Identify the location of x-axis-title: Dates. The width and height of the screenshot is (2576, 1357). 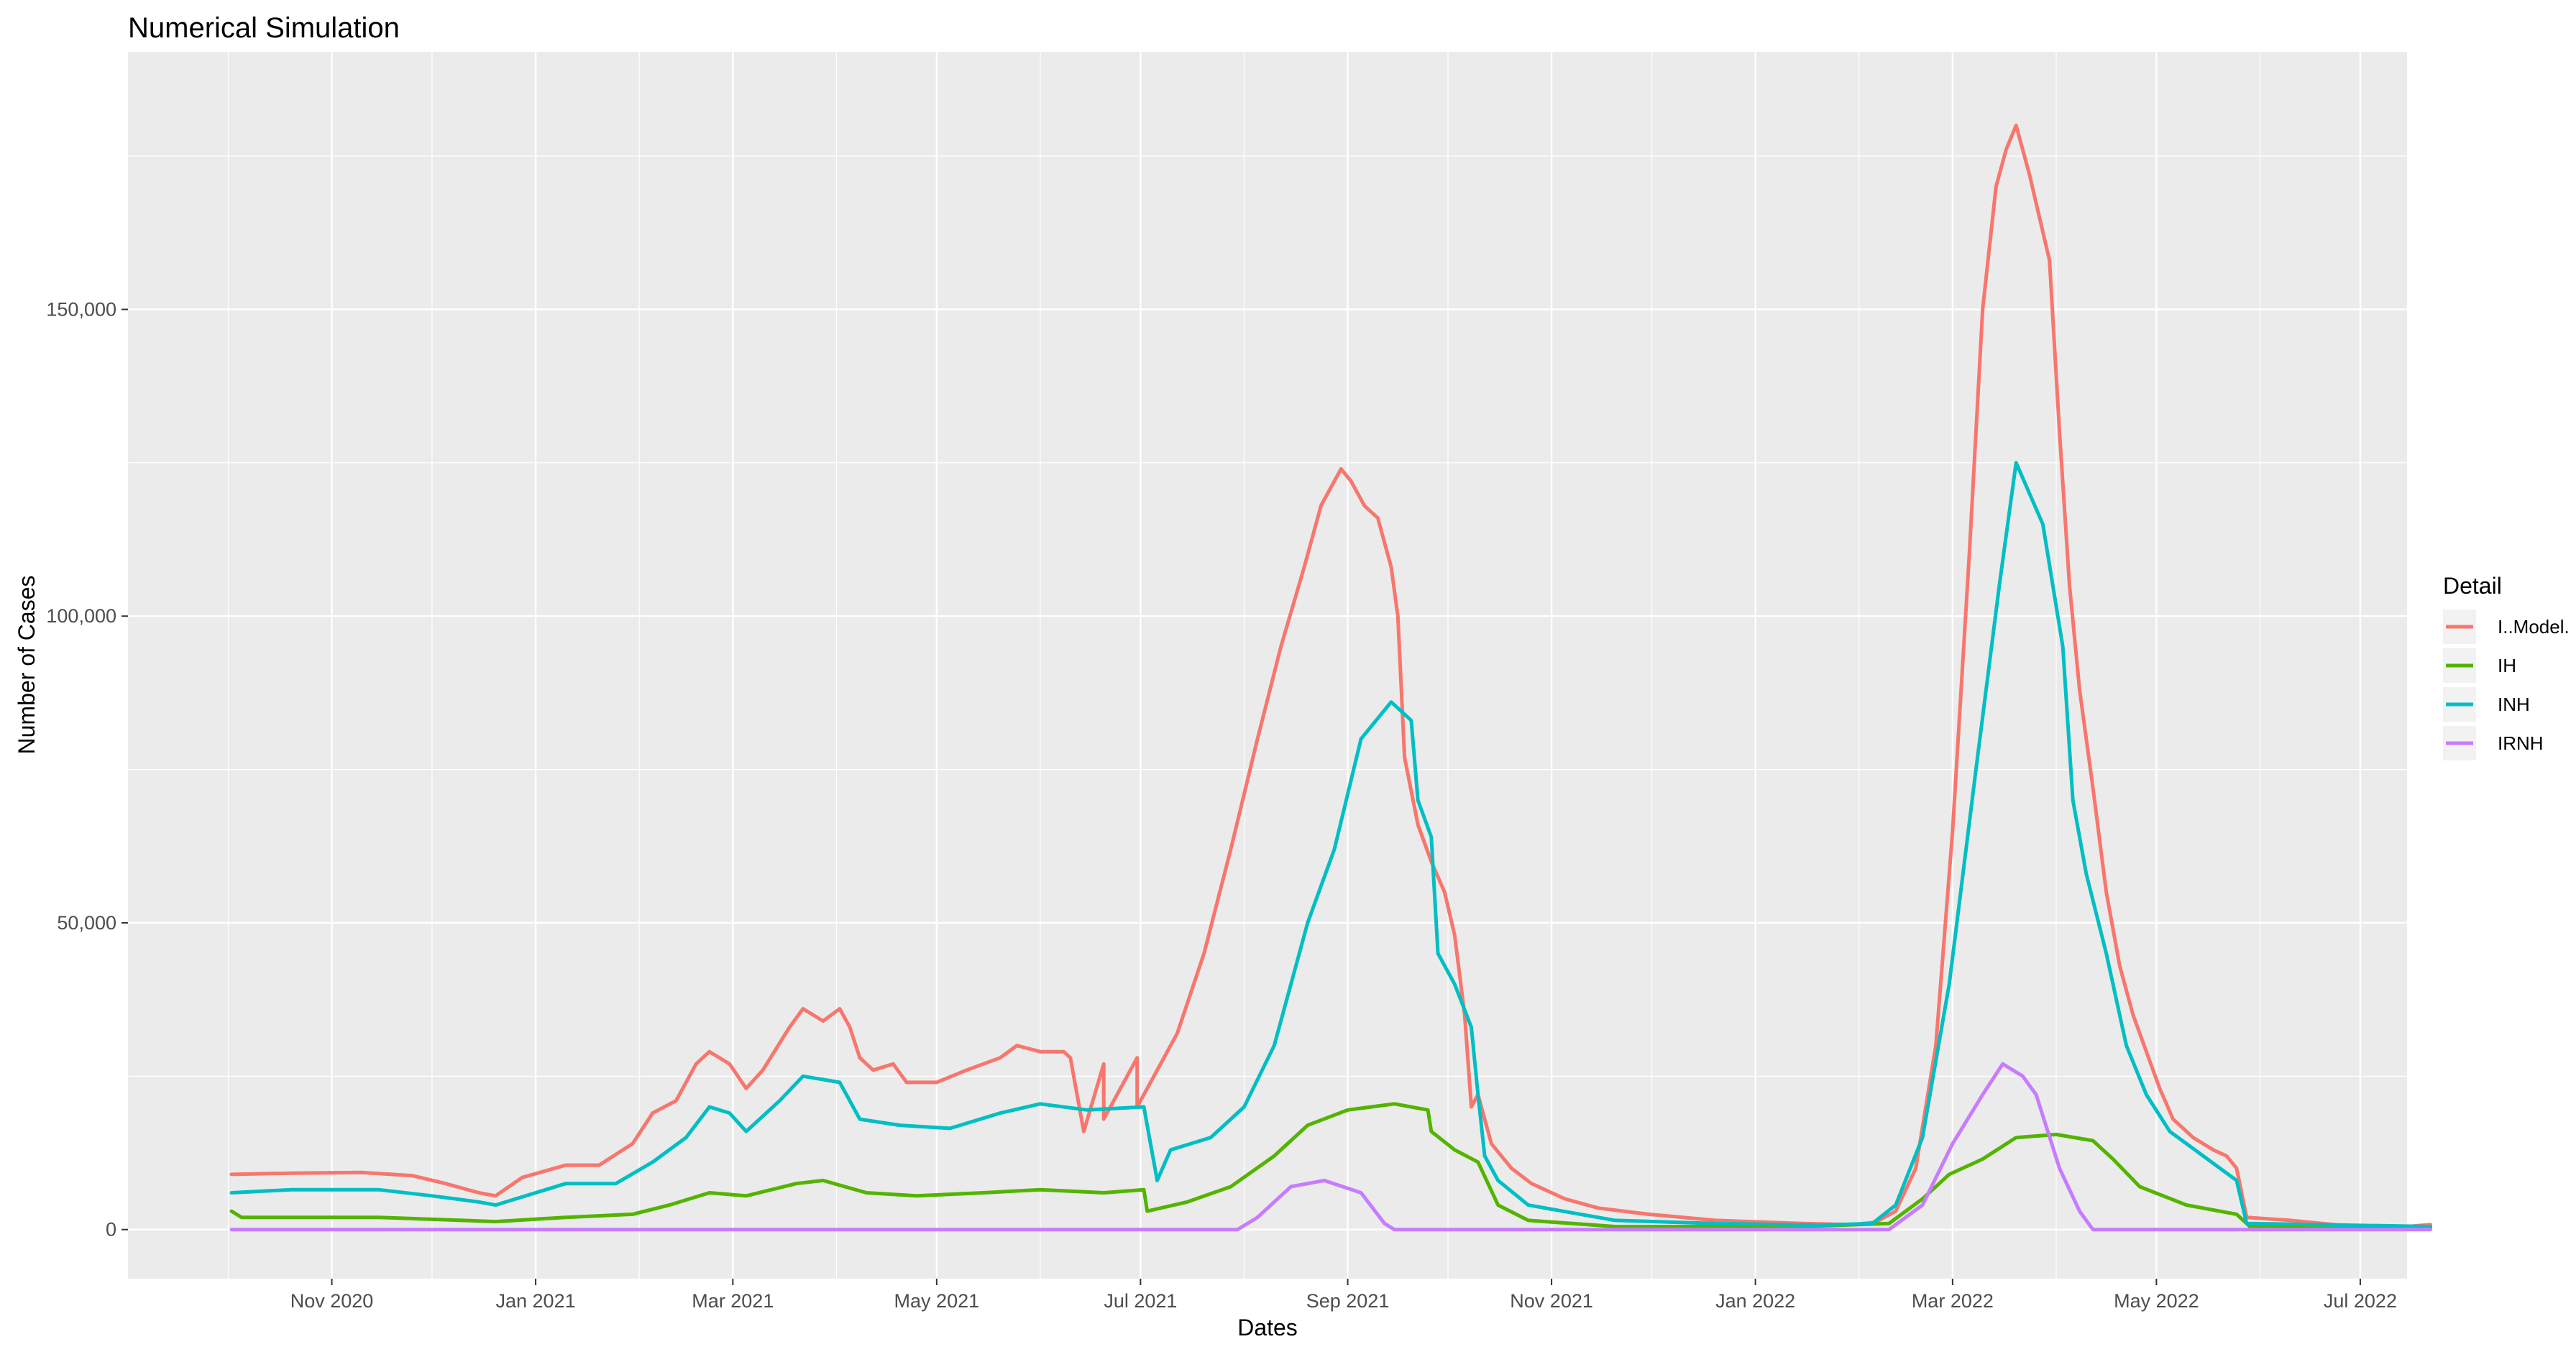
(1267, 1327).